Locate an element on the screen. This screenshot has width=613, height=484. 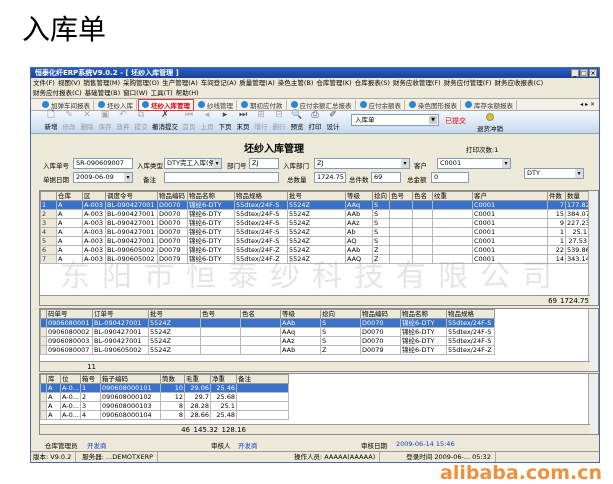
row-indicator: 1 is located at coordinates (48, 205).